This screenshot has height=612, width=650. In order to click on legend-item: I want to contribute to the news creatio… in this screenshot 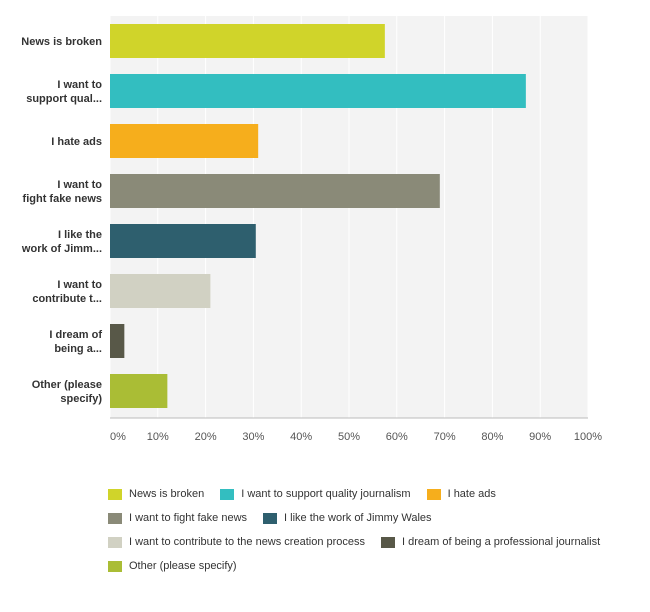, I will do `click(236, 542)`.